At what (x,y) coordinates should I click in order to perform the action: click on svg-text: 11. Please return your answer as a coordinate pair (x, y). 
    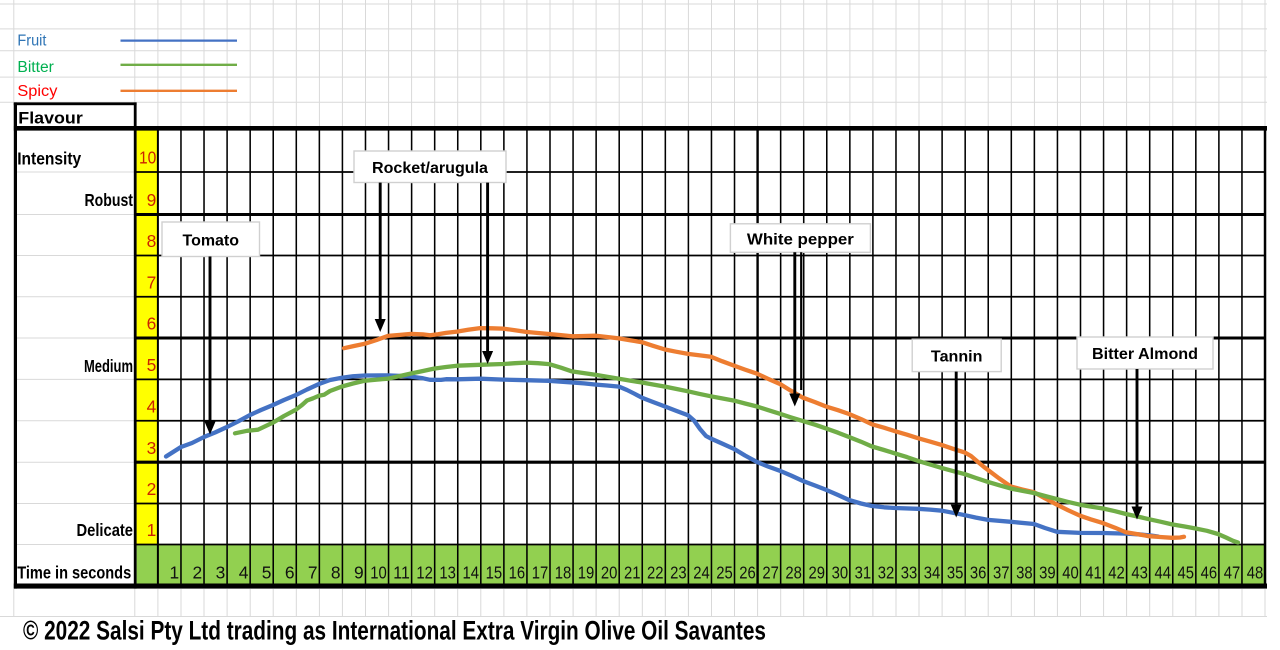
    Looking at the image, I should click on (401, 572).